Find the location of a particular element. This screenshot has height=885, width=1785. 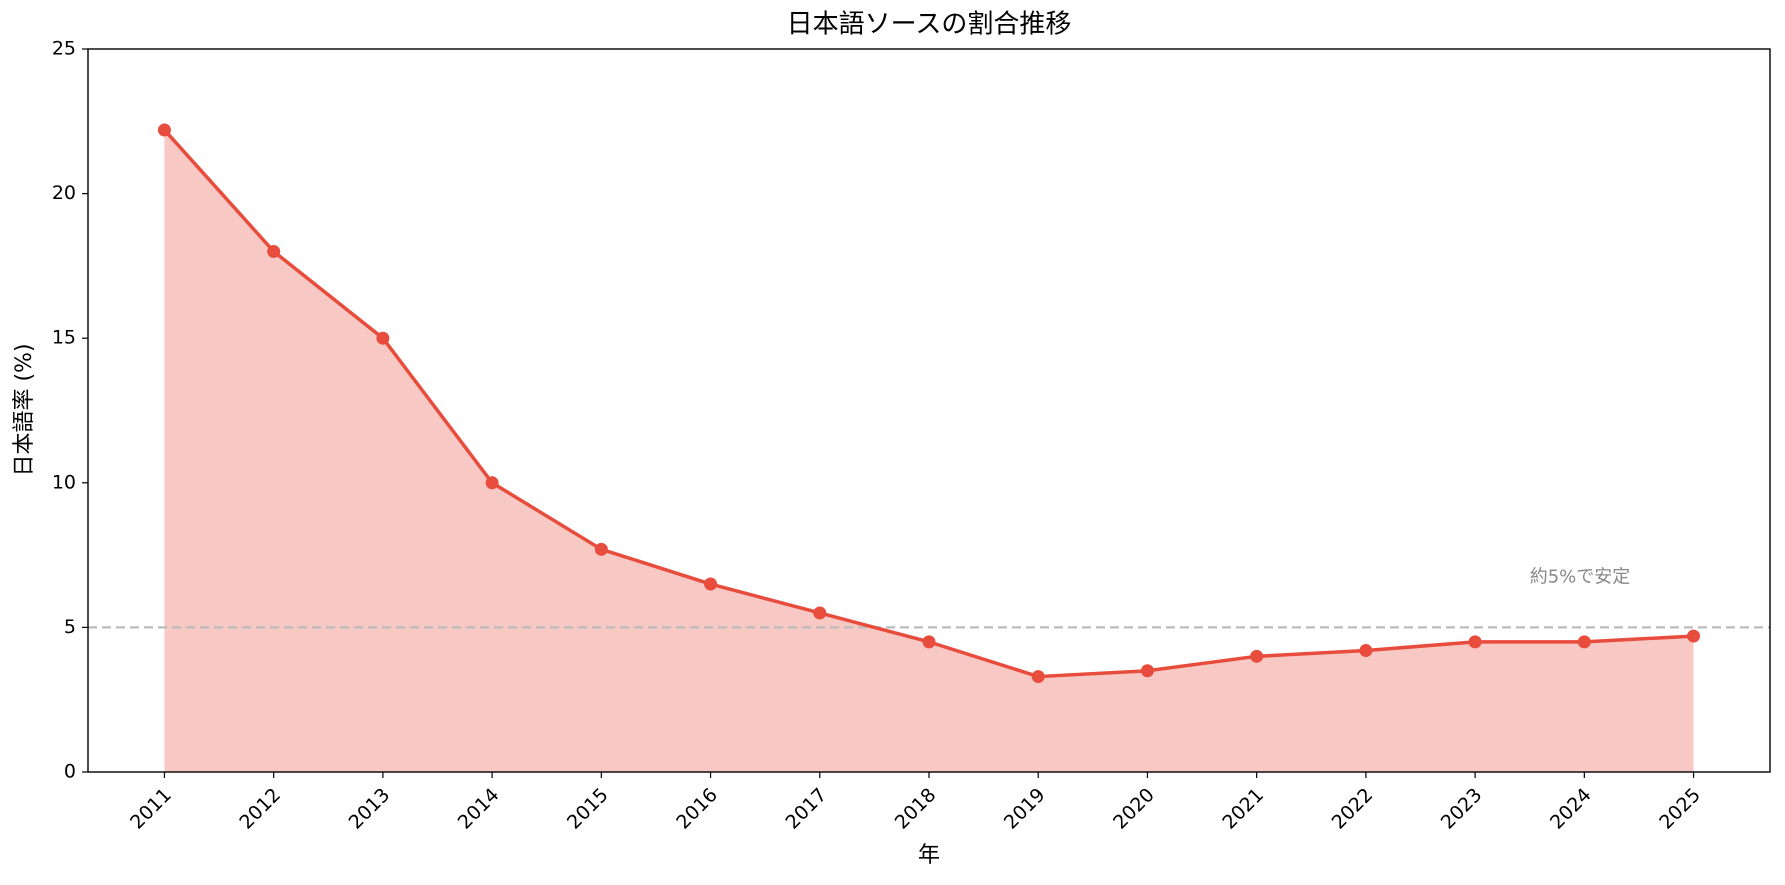

x-tick-label: 2016 is located at coordinates (697, 809).